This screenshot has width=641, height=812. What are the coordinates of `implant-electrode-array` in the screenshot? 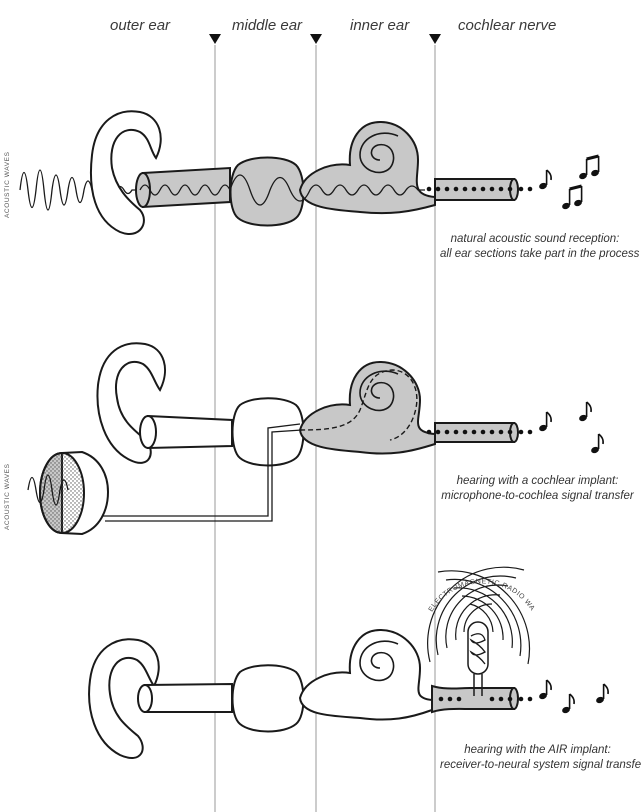 It's located at (358, 405).